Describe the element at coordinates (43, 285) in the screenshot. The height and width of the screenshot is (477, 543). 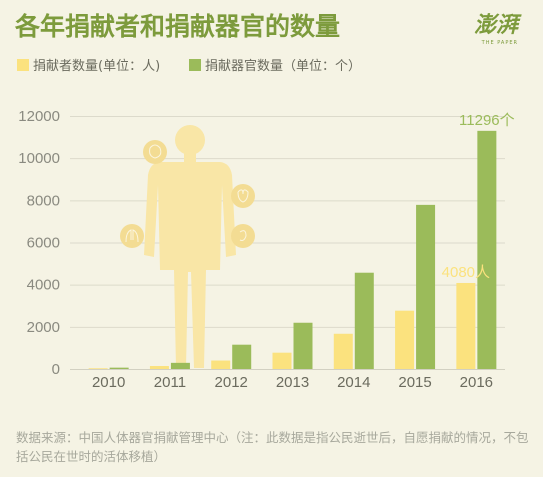
I see `y-tick-label: 4000` at that location.